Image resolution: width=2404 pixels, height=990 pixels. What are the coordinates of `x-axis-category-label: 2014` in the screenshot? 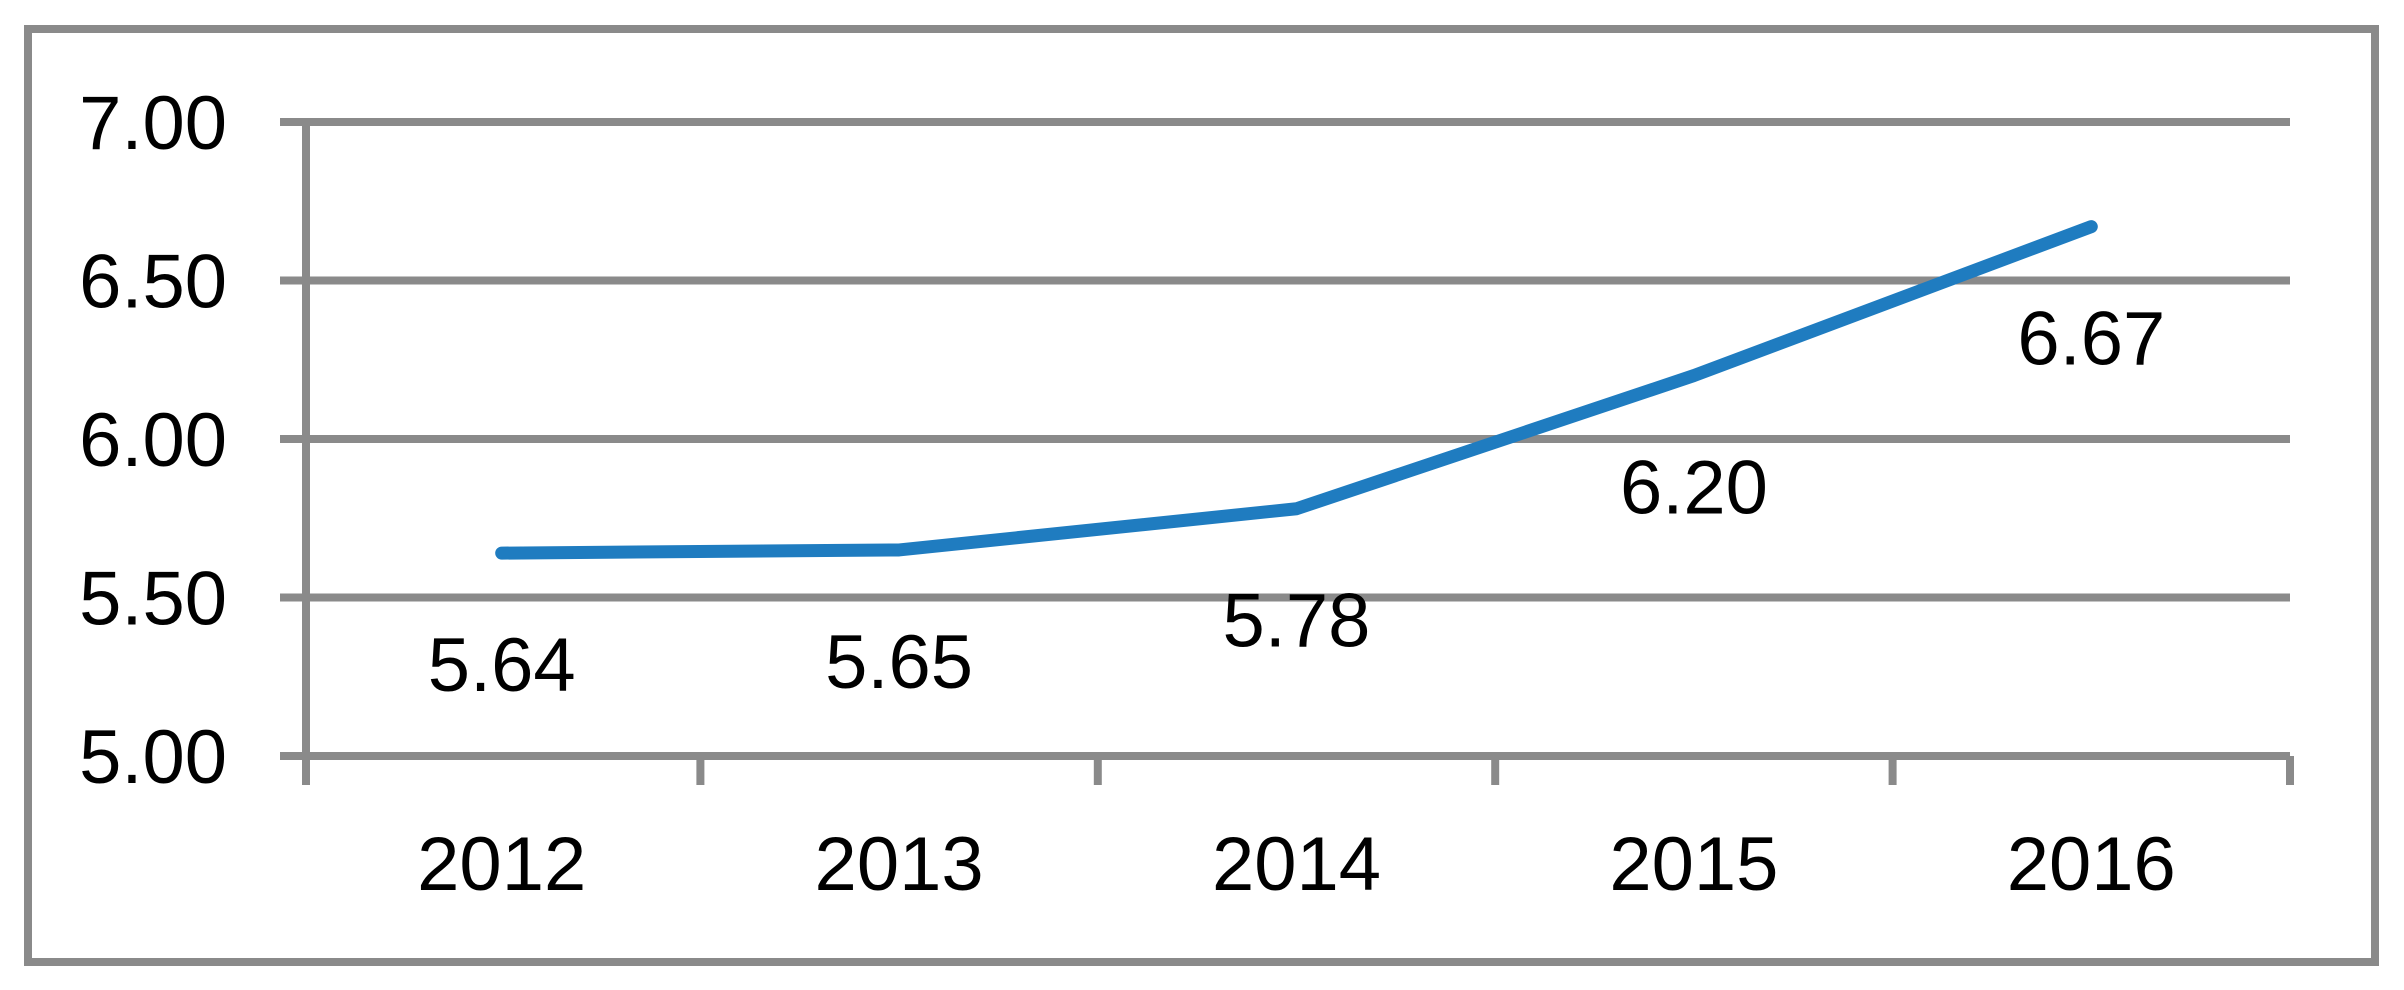 It's located at (1296, 864).